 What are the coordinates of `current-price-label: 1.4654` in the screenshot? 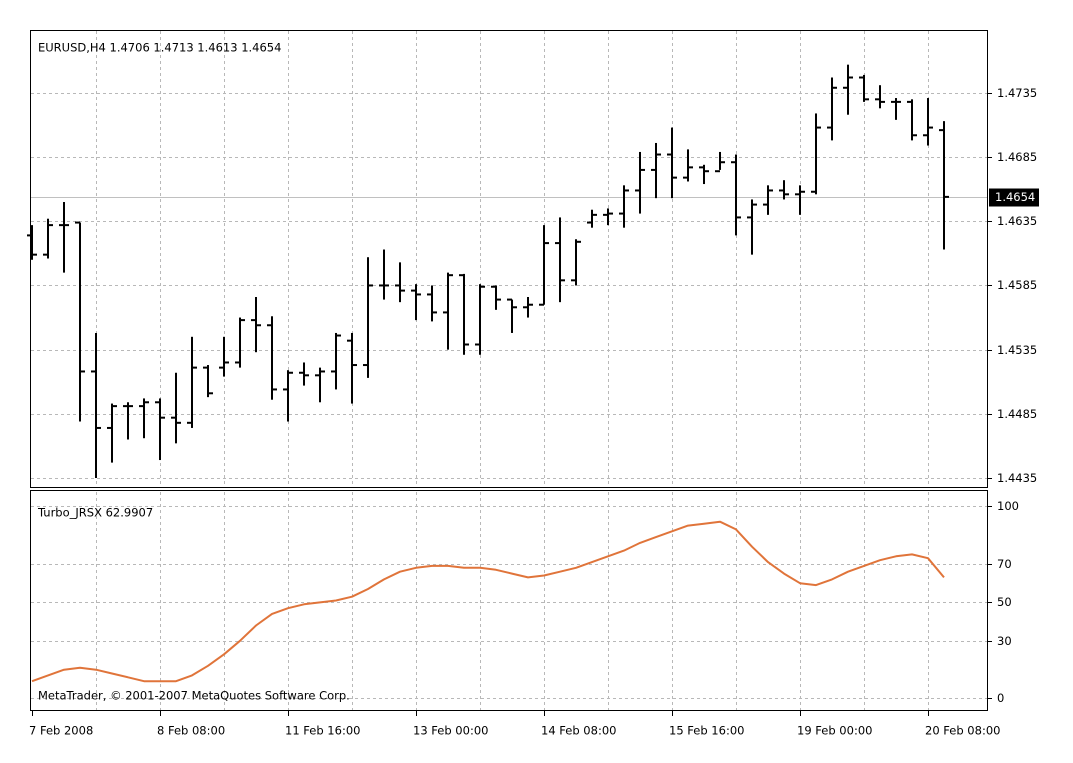 It's located at (1015, 197).